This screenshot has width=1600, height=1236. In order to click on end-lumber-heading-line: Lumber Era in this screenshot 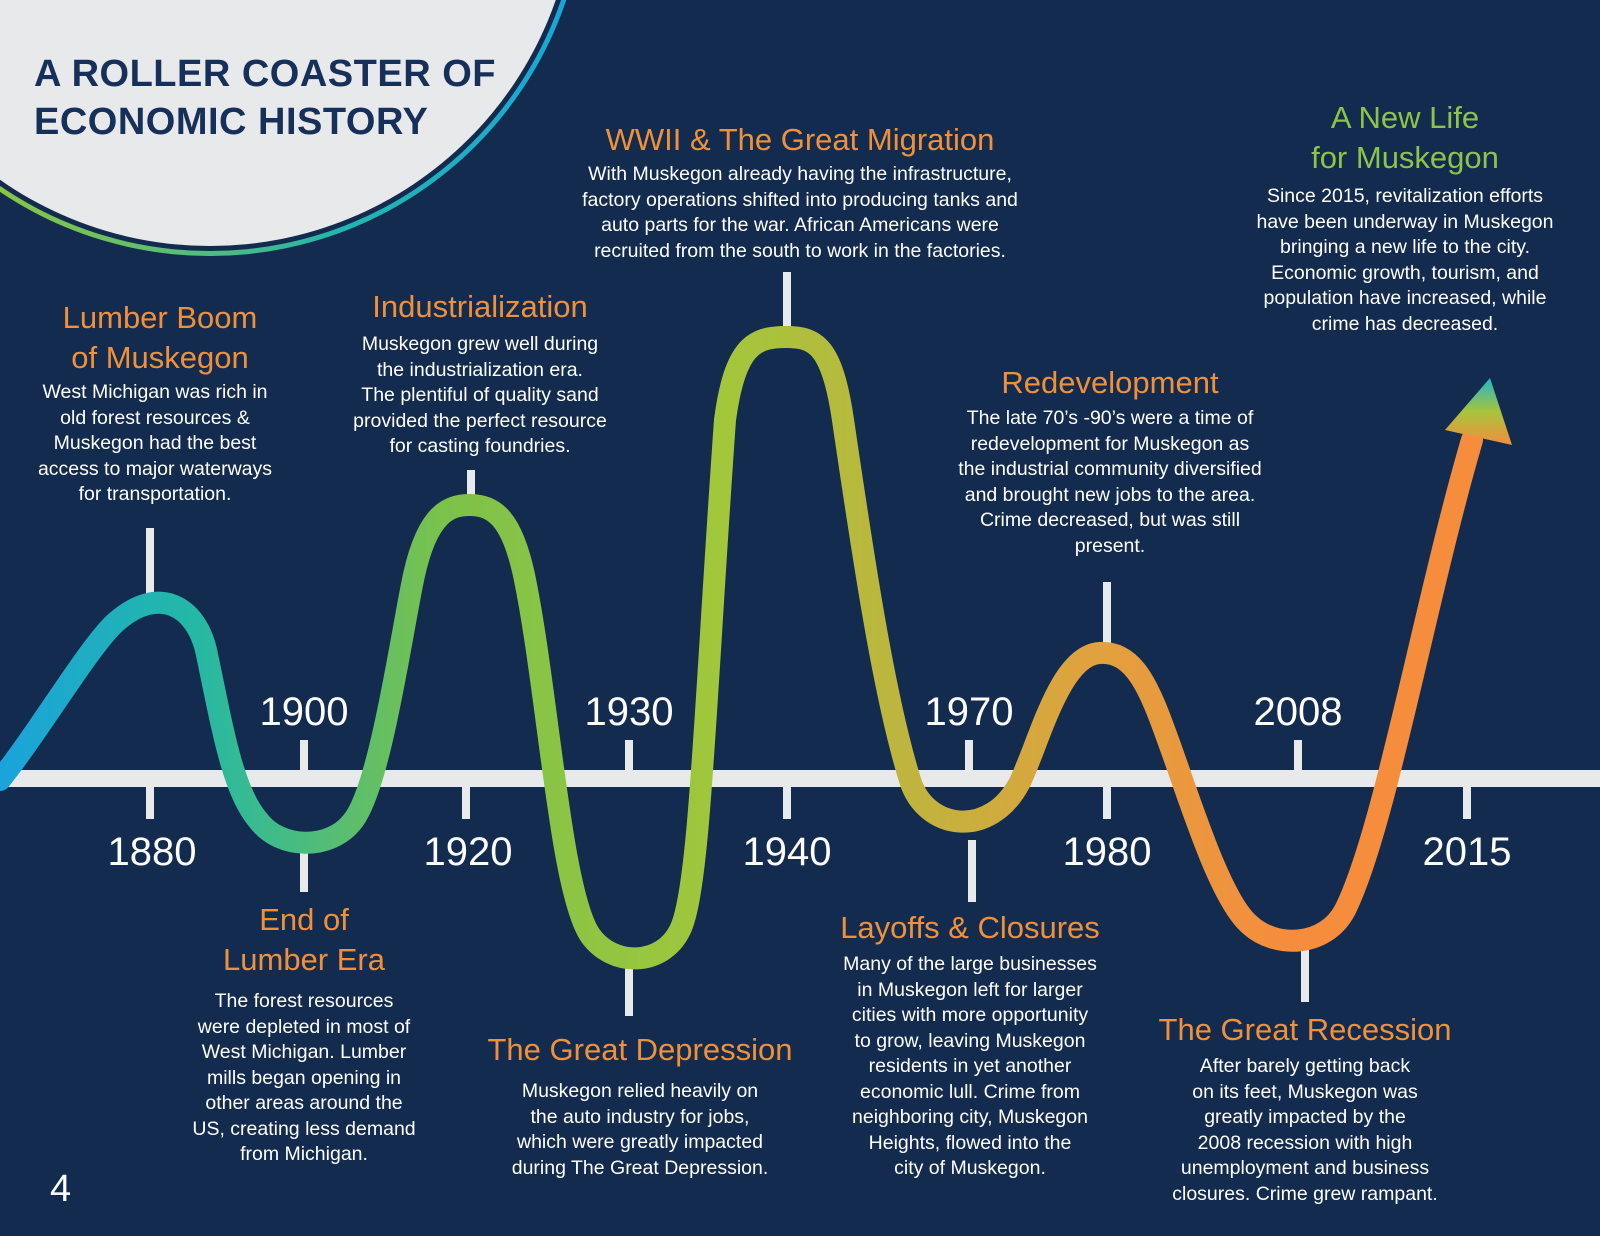, I will do `click(304, 959)`.